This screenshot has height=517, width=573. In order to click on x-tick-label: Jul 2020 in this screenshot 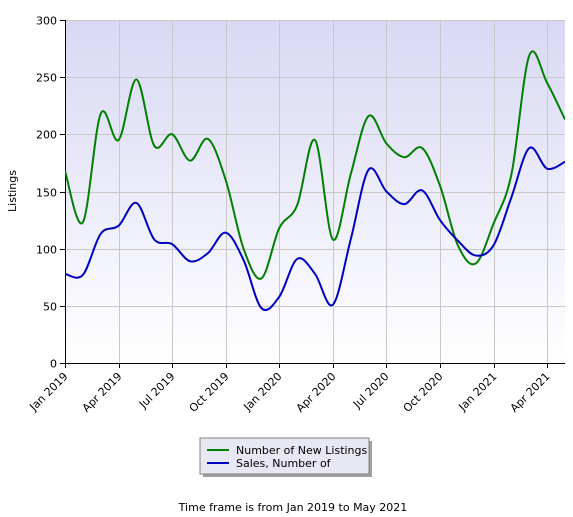, I will do `click(371, 391)`.